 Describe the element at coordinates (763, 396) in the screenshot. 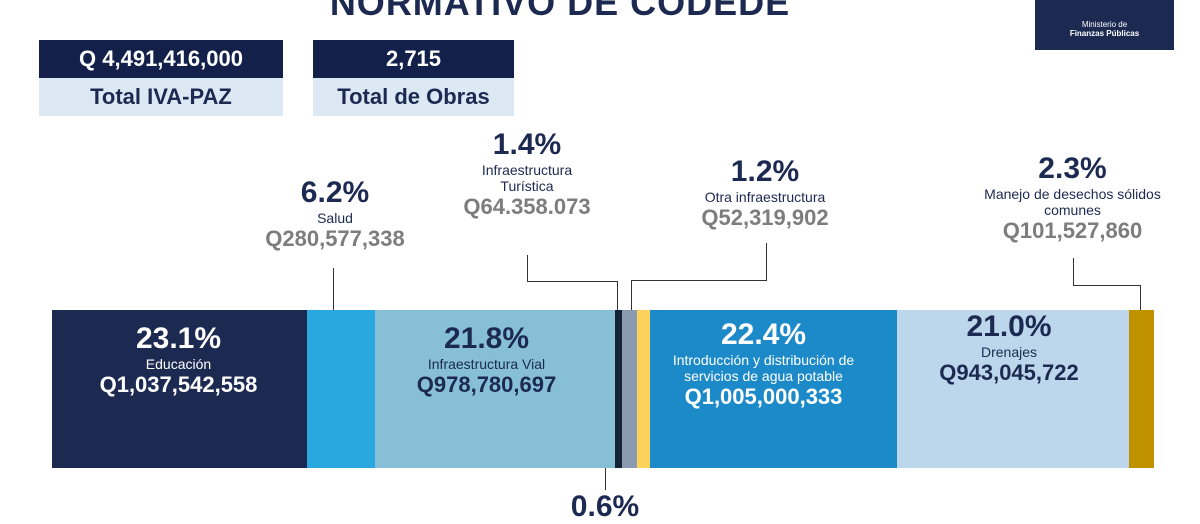

I see `segment-amount: Q1,005,000,333` at that location.